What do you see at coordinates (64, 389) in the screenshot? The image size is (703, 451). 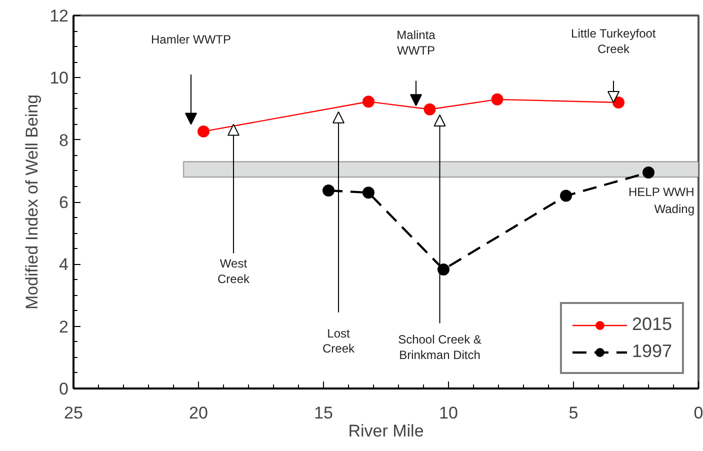 I see `y-tick-label: 0` at bounding box center [64, 389].